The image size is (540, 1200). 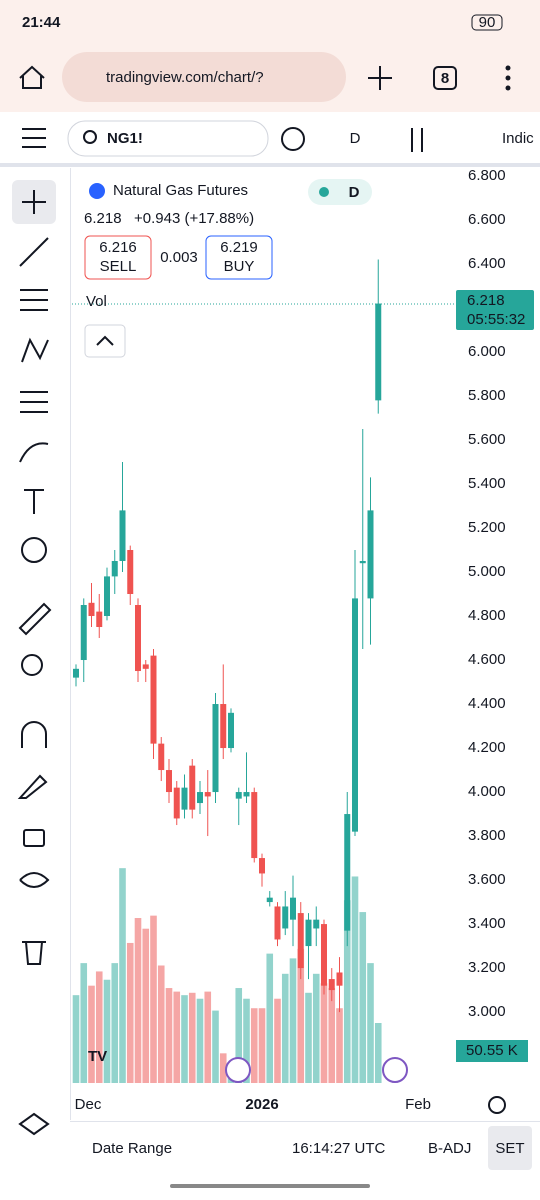 What do you see at coordinates (70, 644) in the screenshot?
I see `chart-border` at bounding box center [70, 644].